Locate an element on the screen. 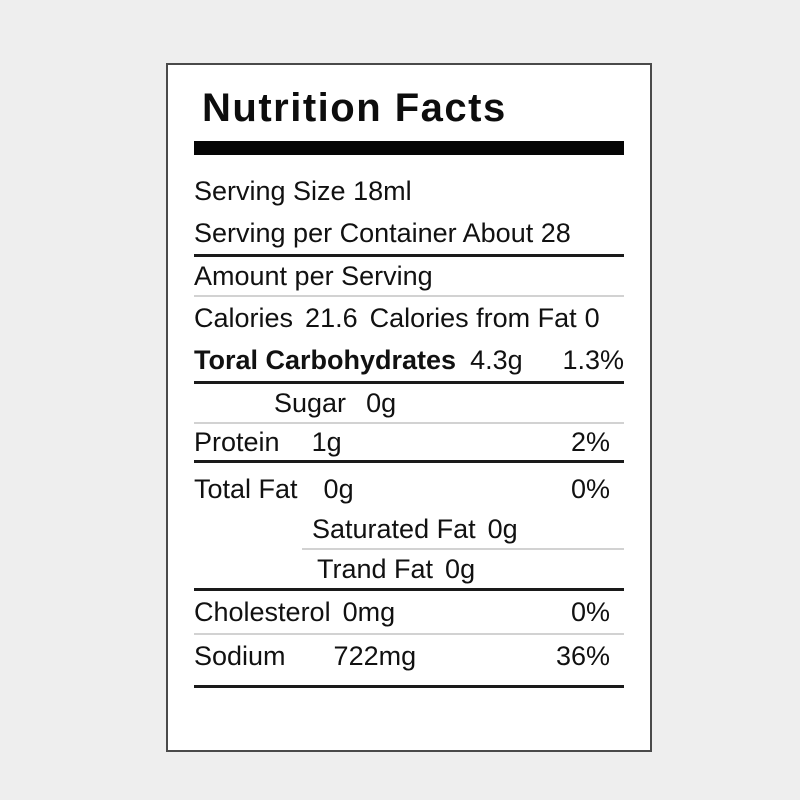 This screenshot has height=800, width=800. carb-left: Toral Carbohydrates 4.3g is located at coordinates (358, 360).